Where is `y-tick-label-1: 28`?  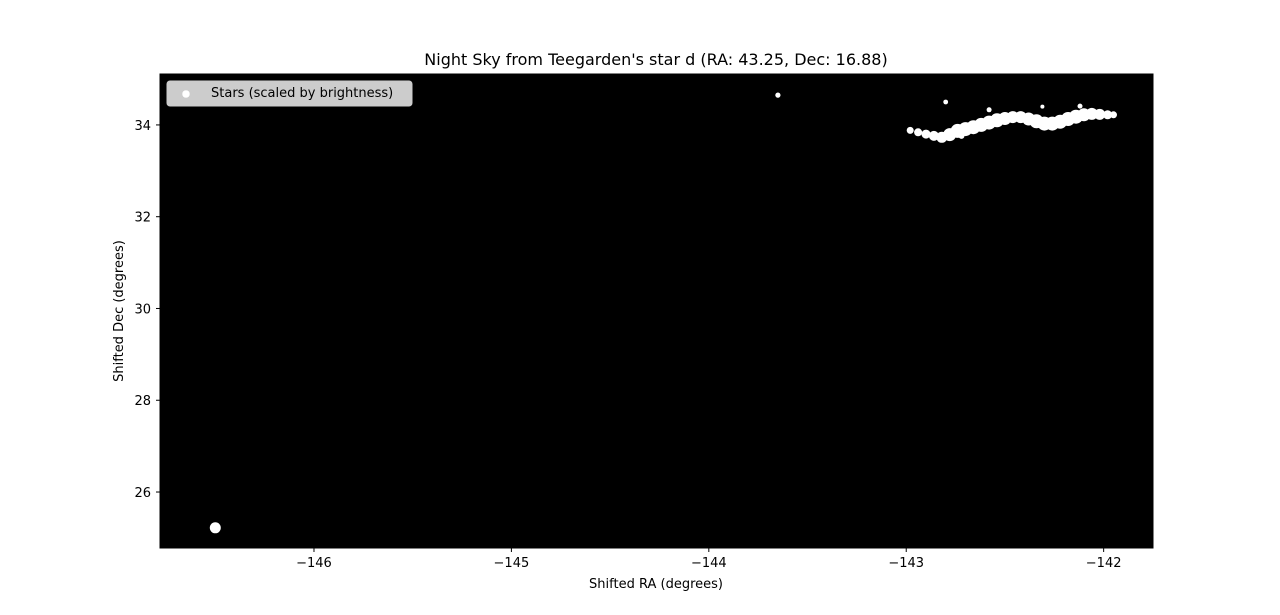
y-tick-label-1: 28 is located at coordinates (142, 401).